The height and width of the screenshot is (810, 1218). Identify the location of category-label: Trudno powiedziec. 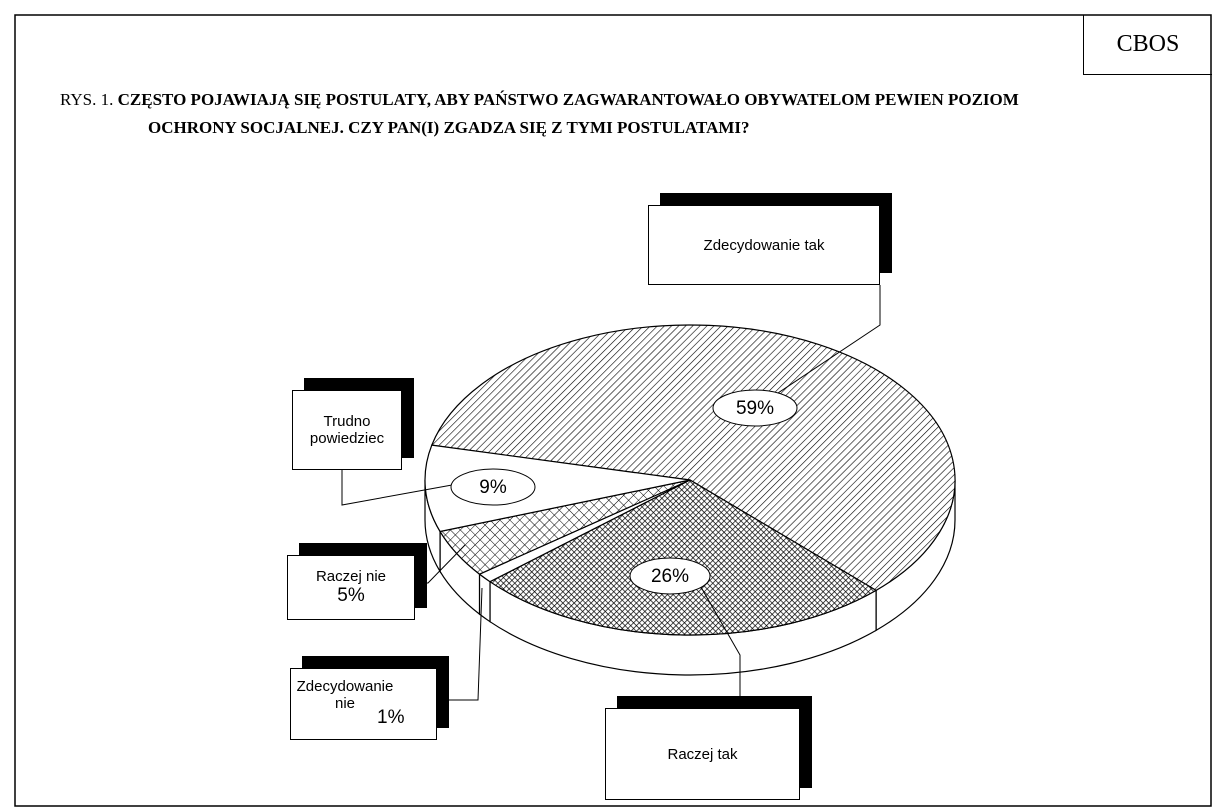
(347, 430).